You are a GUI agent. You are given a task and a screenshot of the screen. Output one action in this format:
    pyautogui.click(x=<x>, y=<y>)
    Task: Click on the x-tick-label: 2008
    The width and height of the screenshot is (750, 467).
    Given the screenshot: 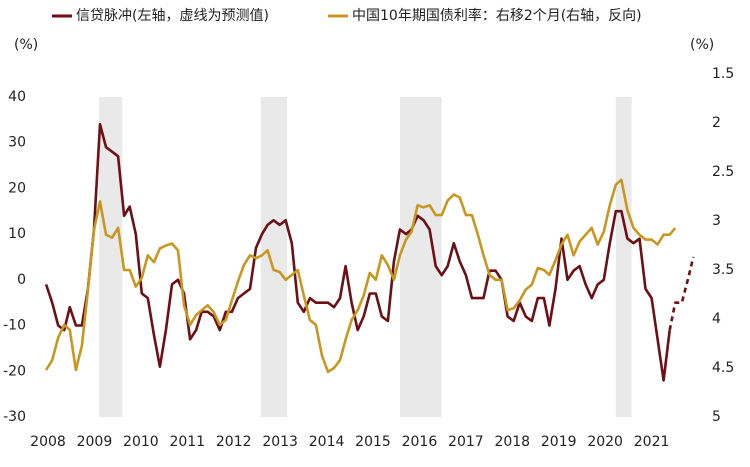 What is the action you would take?
    pyautogui.click(x=48, y=442)
    